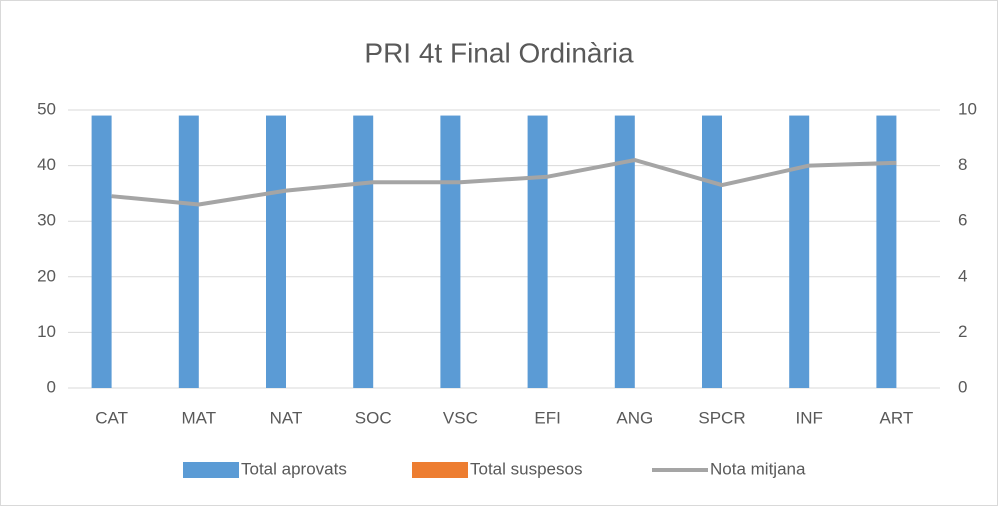 Image resolution: width=998 pixels, height=511 pixels. What do you see at coordinates (962, 331) in the screenshot?
I see `y2-tick-label: 2` at bounding box center [962, 331].